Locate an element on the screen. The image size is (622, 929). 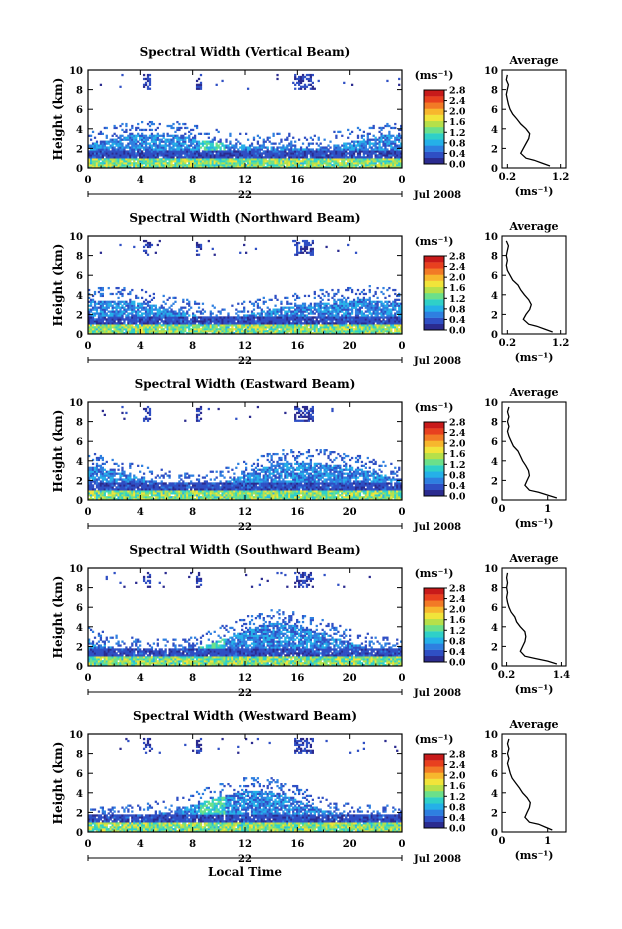
x-tick-label: 20 is located at coordinates (350, 180).